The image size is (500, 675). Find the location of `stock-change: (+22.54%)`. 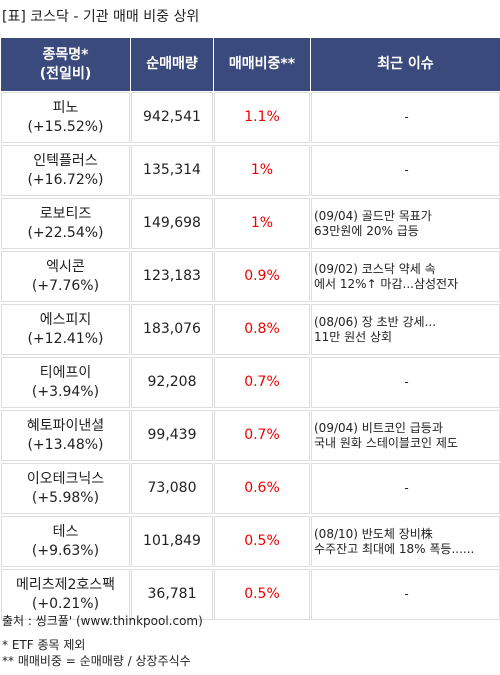

stock-change: (+22.54%) is located at coordinates (65, 232).